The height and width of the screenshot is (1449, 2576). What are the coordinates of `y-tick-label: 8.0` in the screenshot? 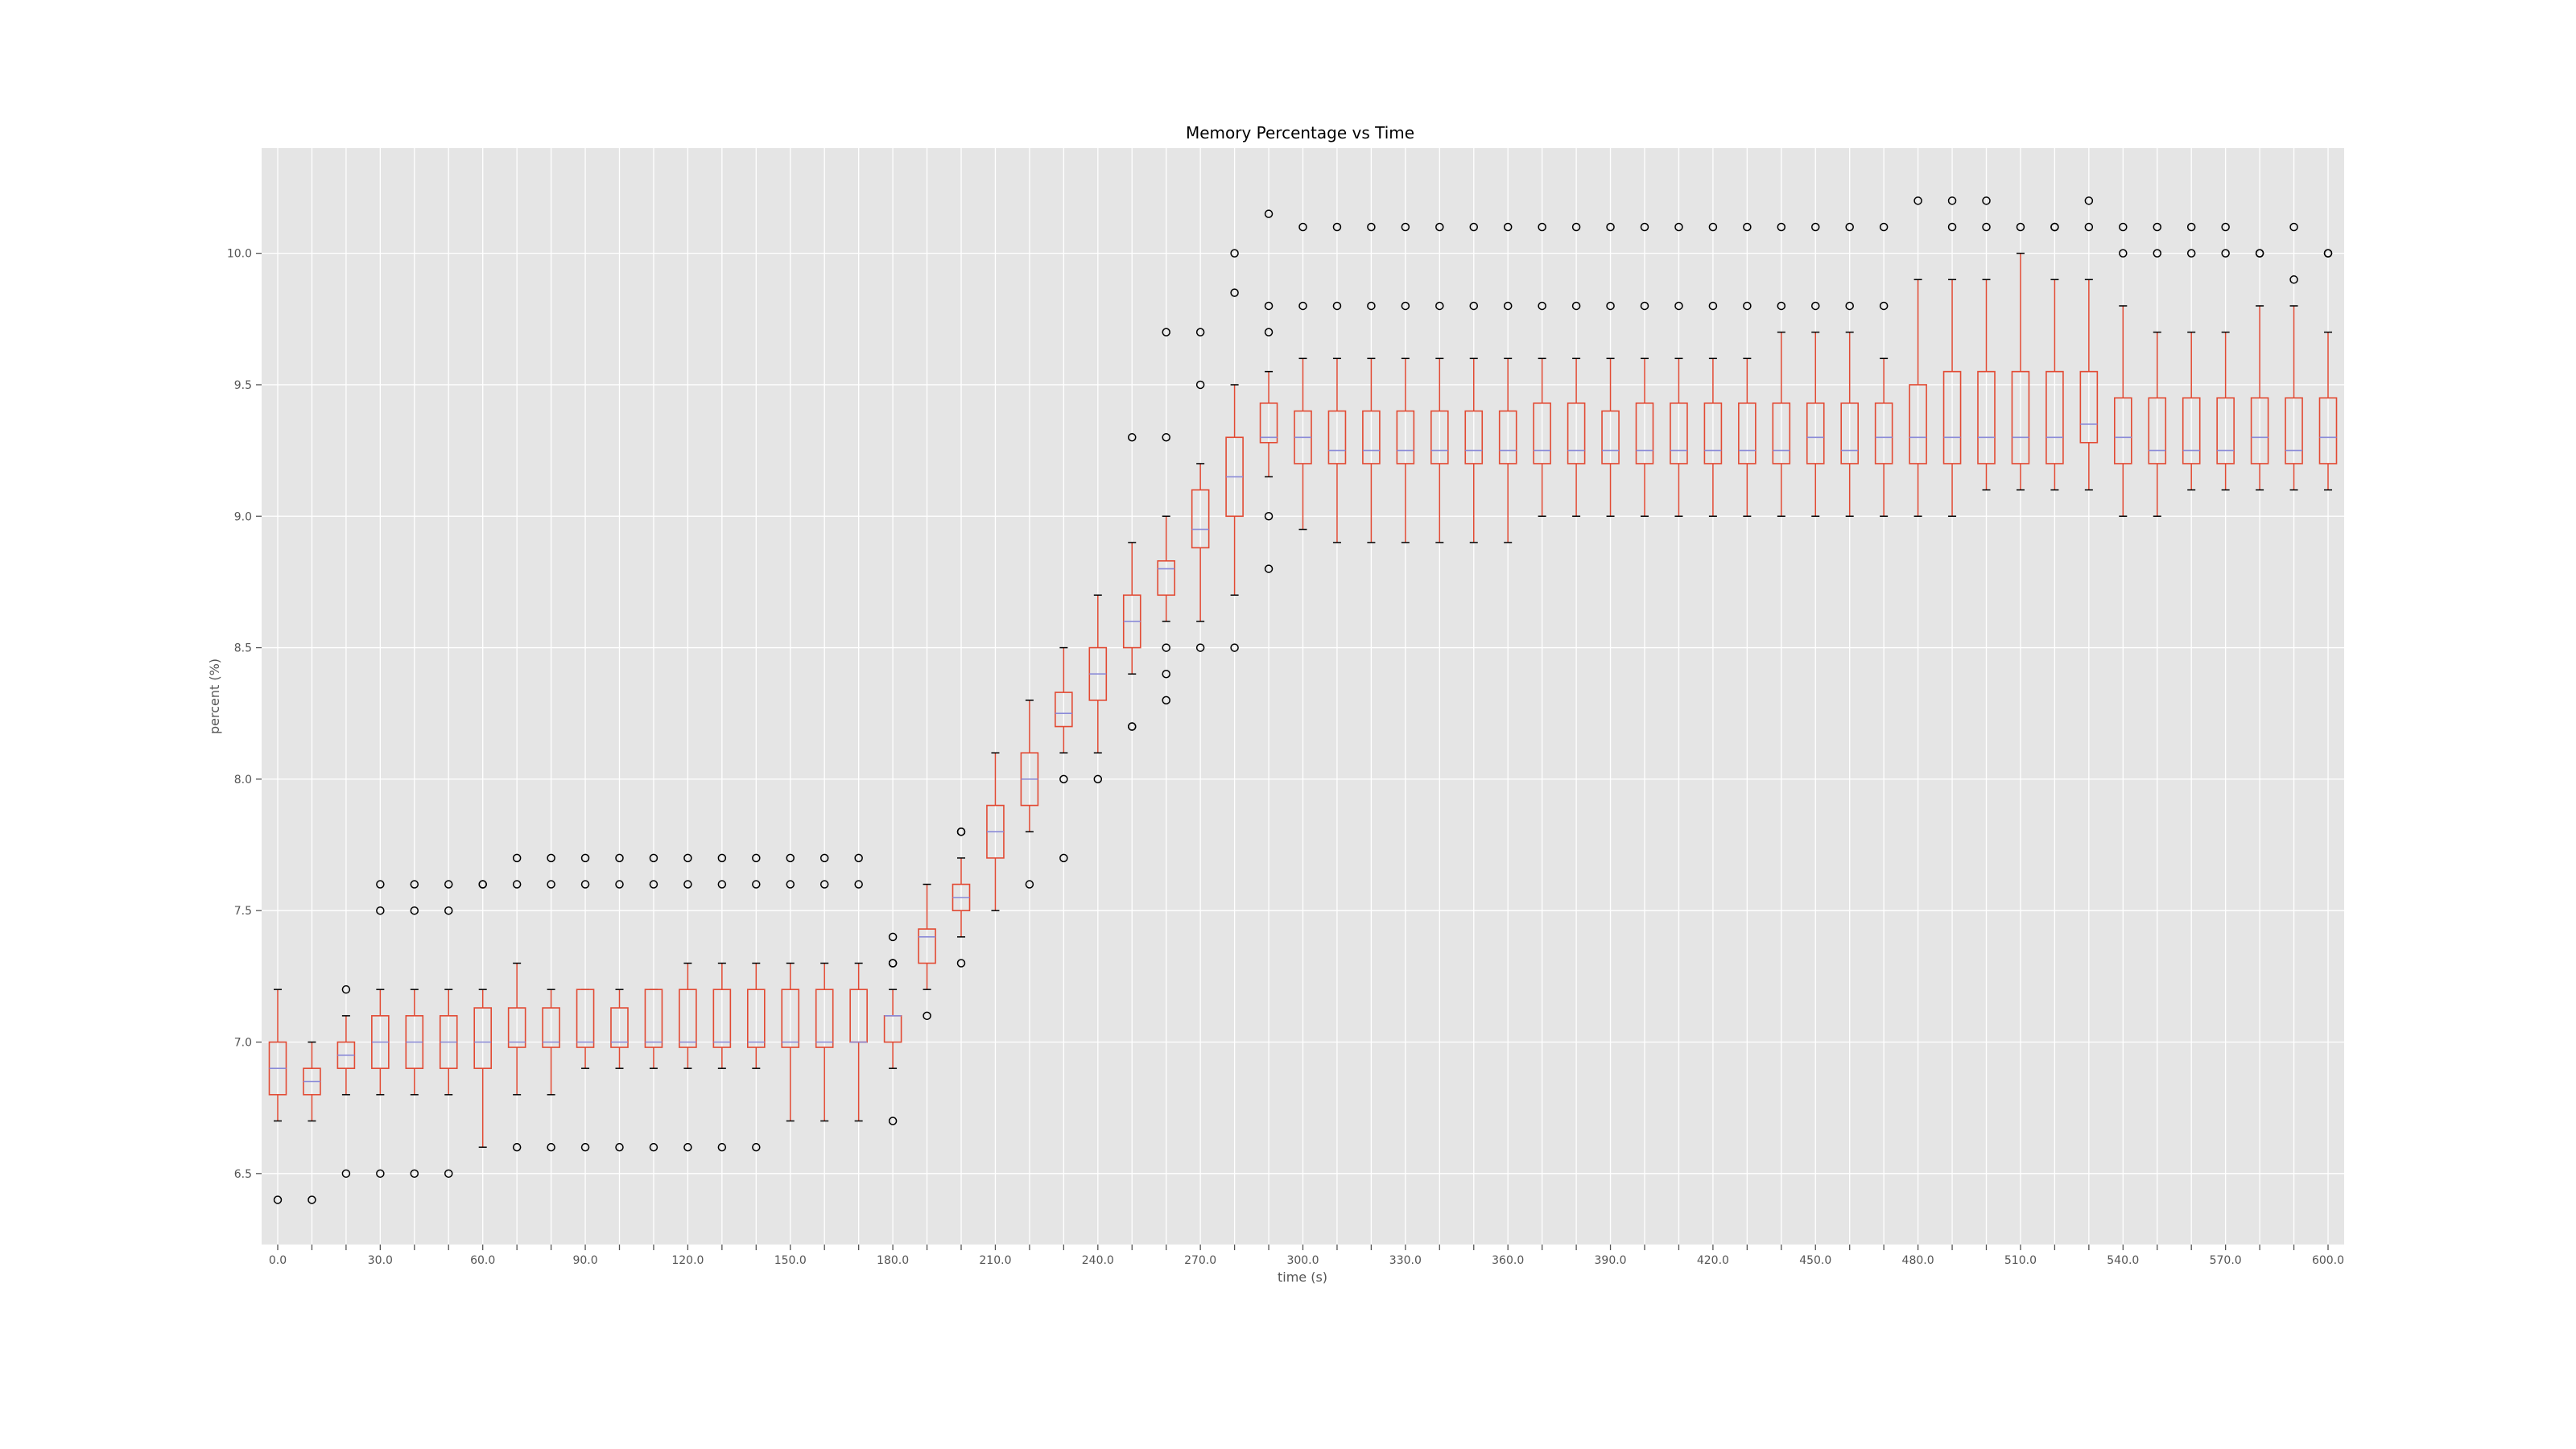 It's located at (243, 780).